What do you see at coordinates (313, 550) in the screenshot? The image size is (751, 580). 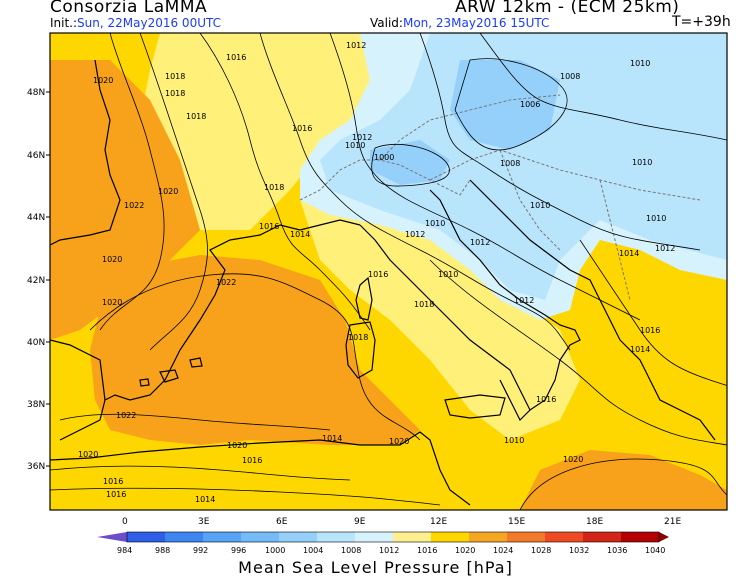 I see `colorbar-level: 1004` at bounding box center [313, 550].